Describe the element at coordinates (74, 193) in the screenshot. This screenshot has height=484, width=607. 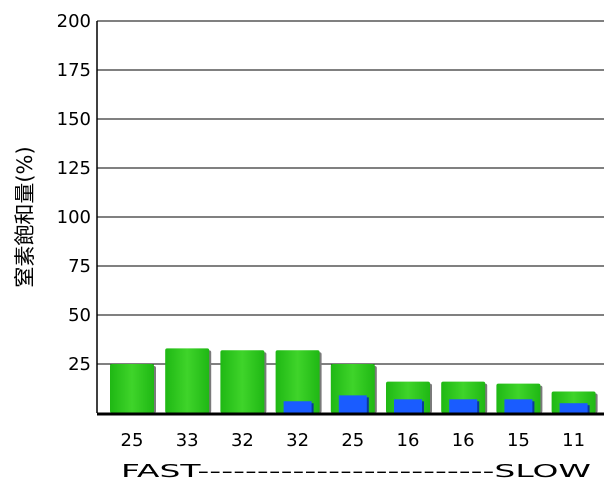
I see `y-tick-labels: 25 50 75 100 125 150 175 200` at that location.